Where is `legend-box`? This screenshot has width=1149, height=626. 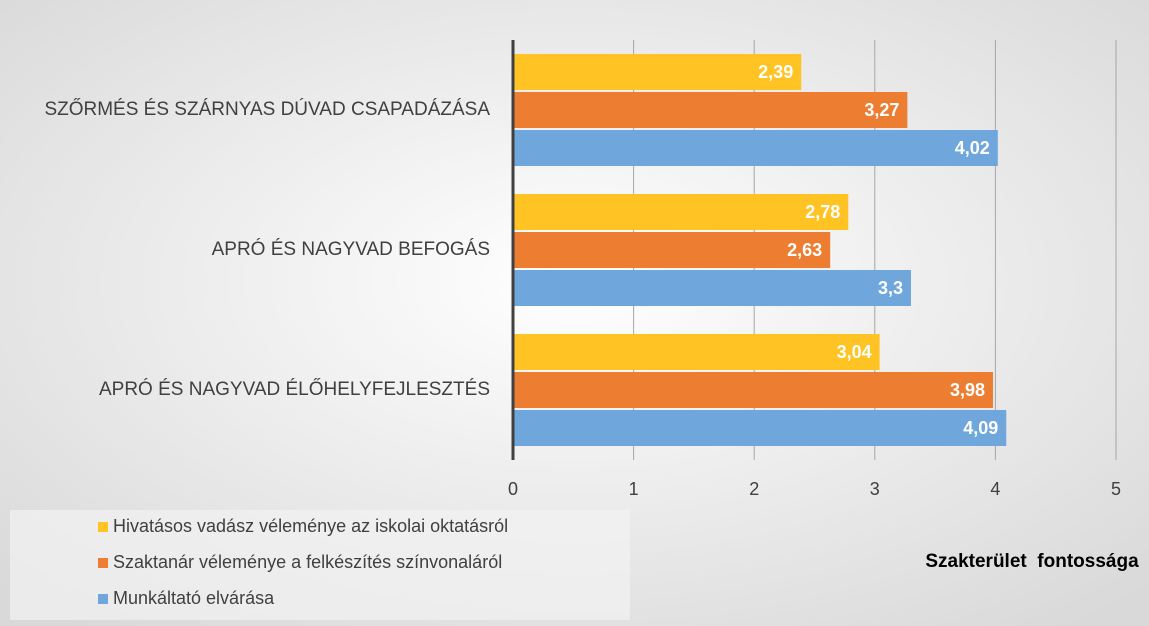 legend-box is located at coordinates (320, 565).